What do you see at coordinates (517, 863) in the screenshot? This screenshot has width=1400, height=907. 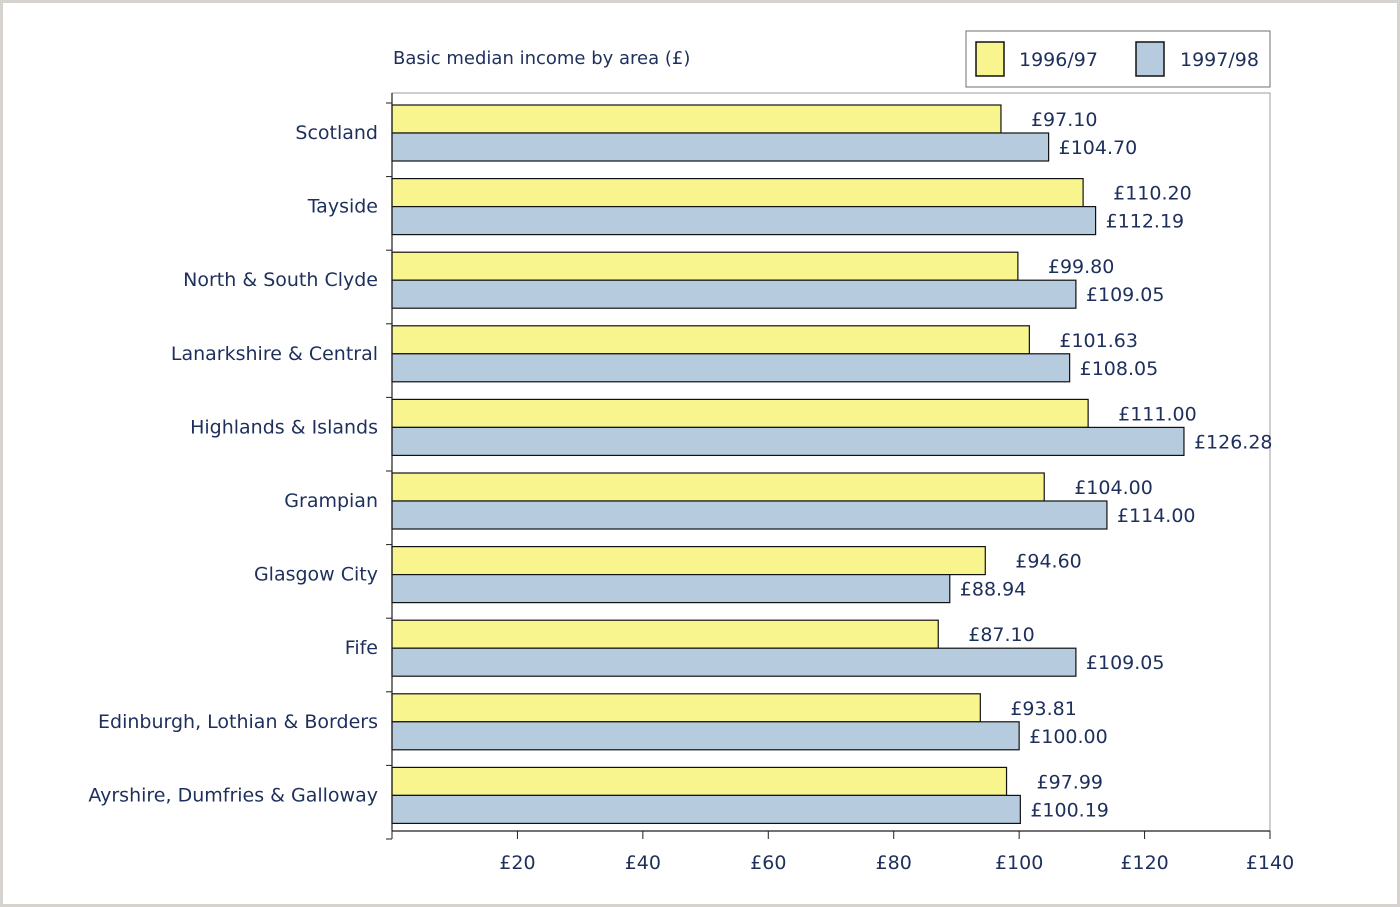 I see `x-tick-label: £20` at bounding box center [517, 863].